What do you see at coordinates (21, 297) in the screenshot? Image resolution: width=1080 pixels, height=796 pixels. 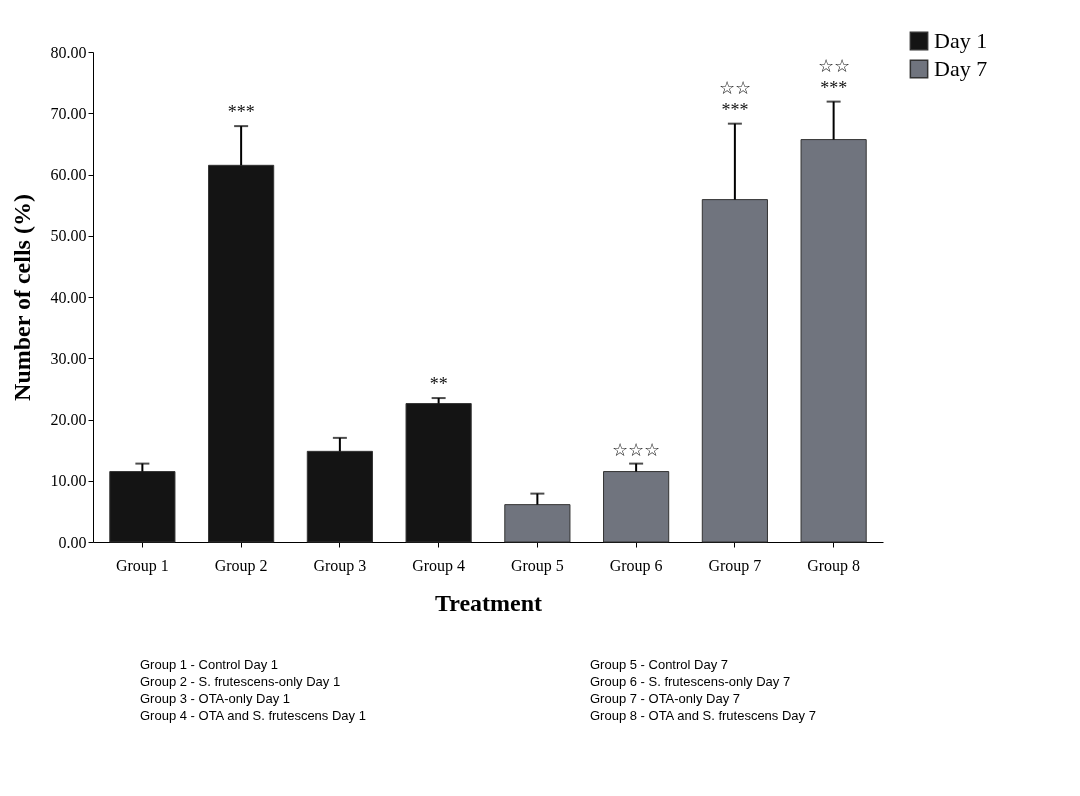 I see `y-axis-title: Number of cells (%)` at bounding box center [21, 297].